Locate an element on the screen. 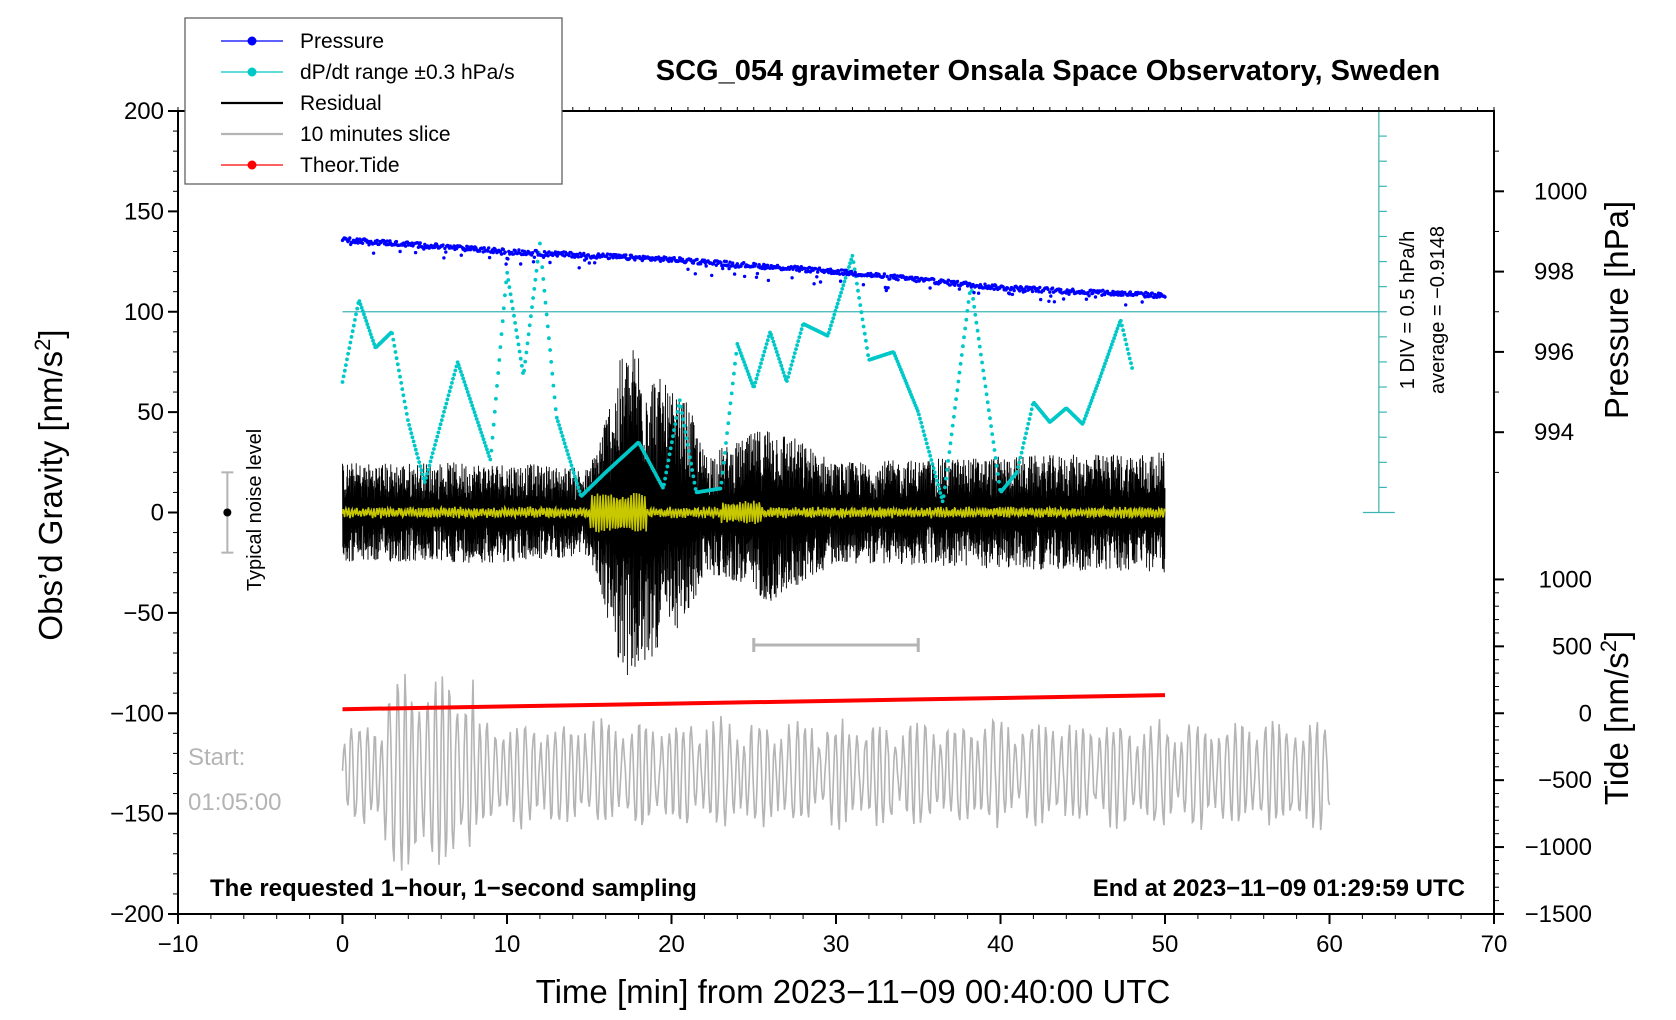  y-tick-label: 150 is located at coordinates (144, 211).